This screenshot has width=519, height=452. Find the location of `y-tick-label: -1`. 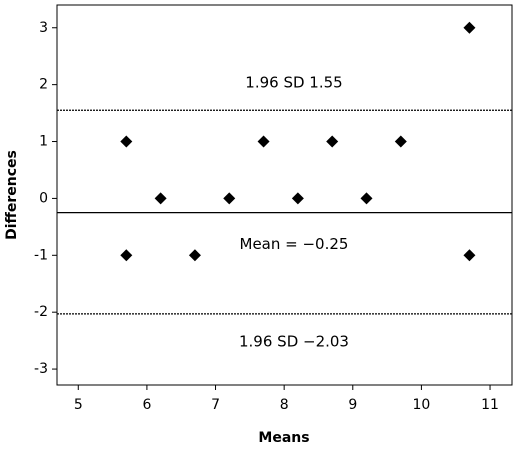

y-tick-label: -1 is located at coordinates (41, 255).